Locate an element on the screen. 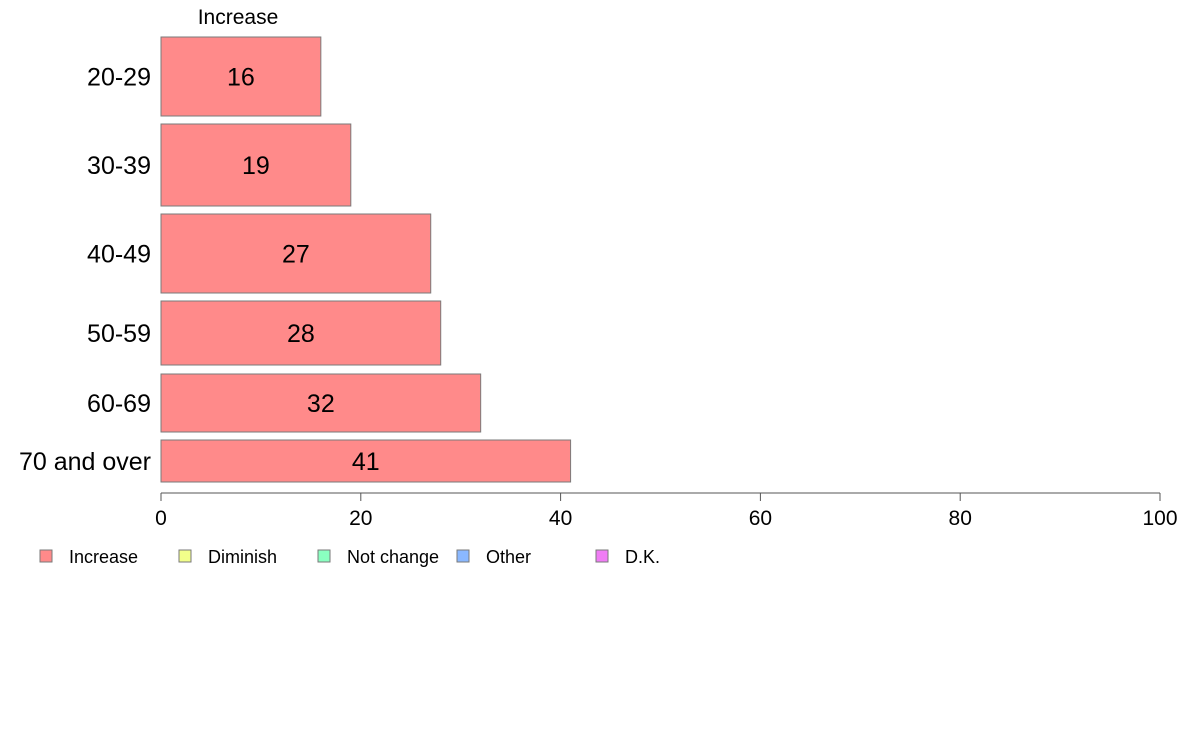  bar-value-label: 32 is located at coordinates (321, 404).